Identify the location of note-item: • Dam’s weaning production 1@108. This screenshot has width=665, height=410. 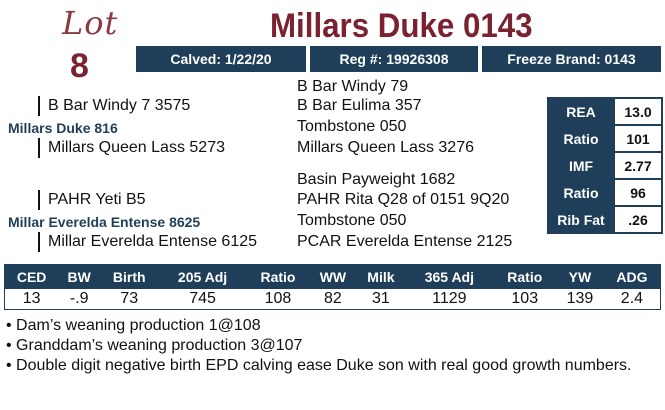
(133, 325).